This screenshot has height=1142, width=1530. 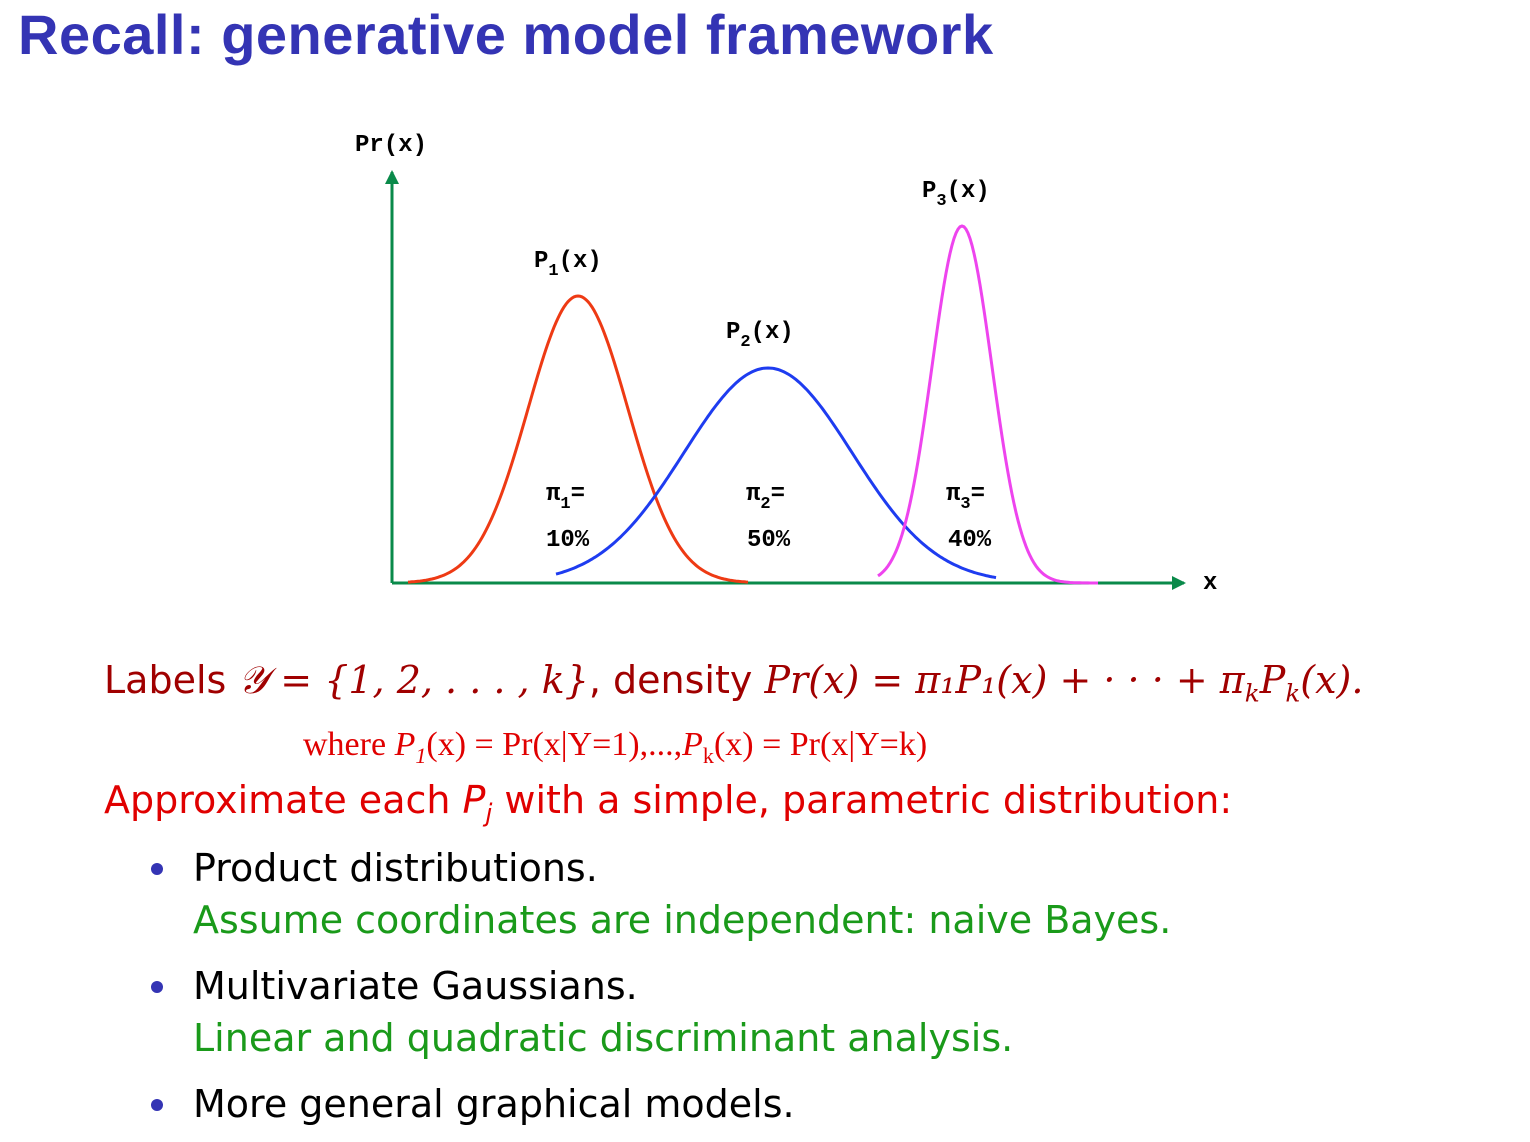 I want to click on p2-label: P2(x), so click(x=760, y=335).